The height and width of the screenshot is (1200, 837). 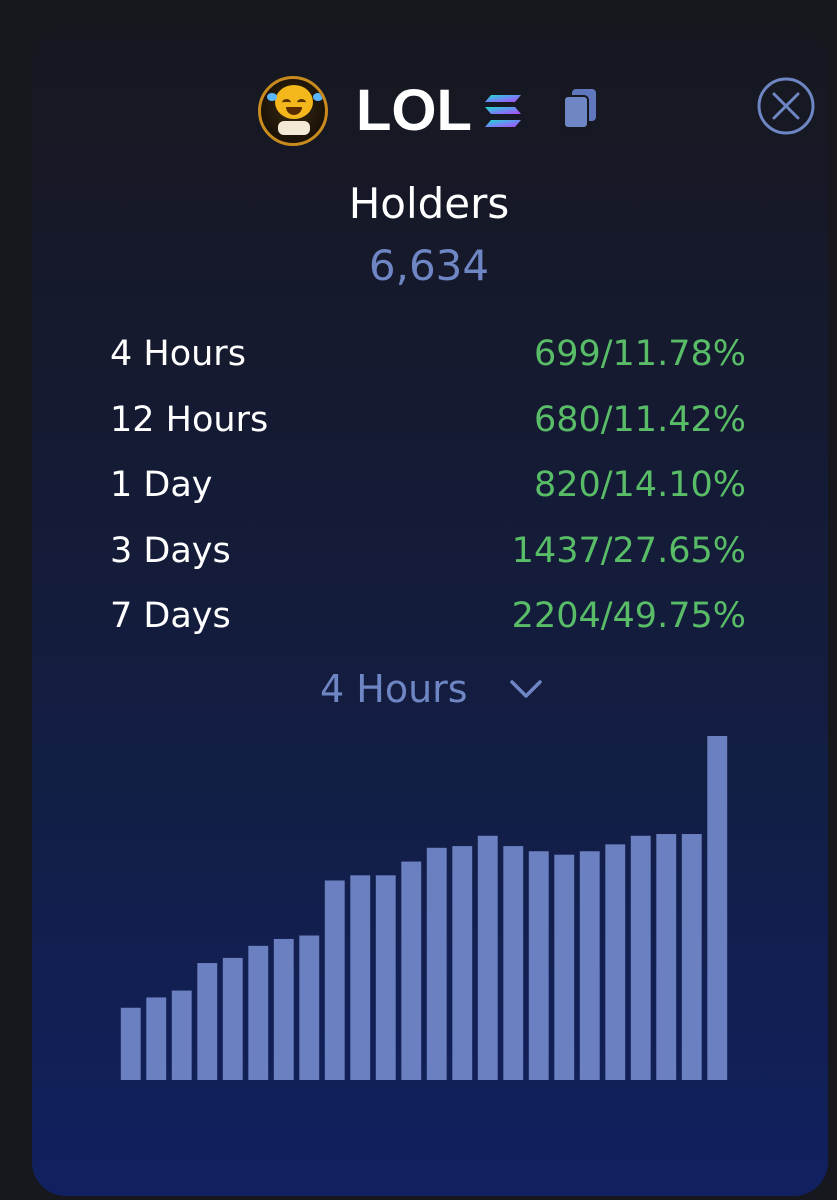 What do you see at coordinates (428, 623) in the screenshot?
I see `stat-row-7-days: 7 Days 2204/49.75%` at bounding box center [428, 623].